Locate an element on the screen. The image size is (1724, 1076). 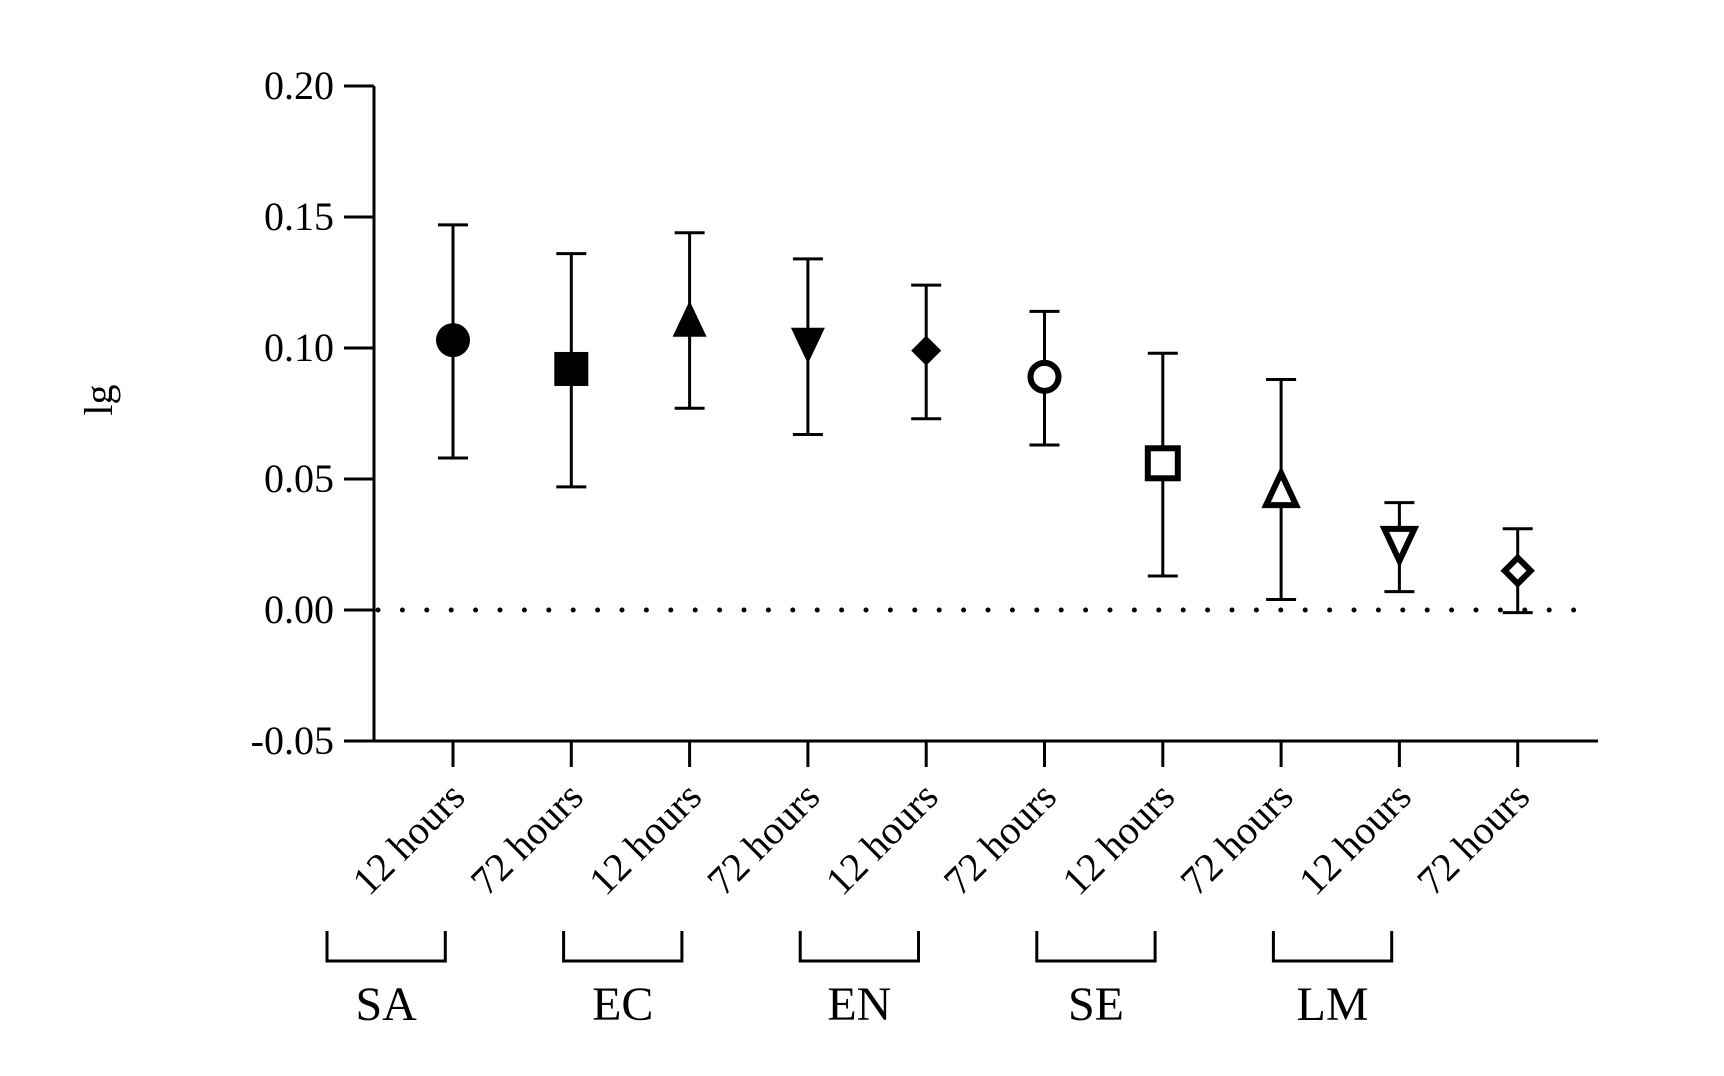
marker-triangle-down-filled is located at coordinates (807, 345).